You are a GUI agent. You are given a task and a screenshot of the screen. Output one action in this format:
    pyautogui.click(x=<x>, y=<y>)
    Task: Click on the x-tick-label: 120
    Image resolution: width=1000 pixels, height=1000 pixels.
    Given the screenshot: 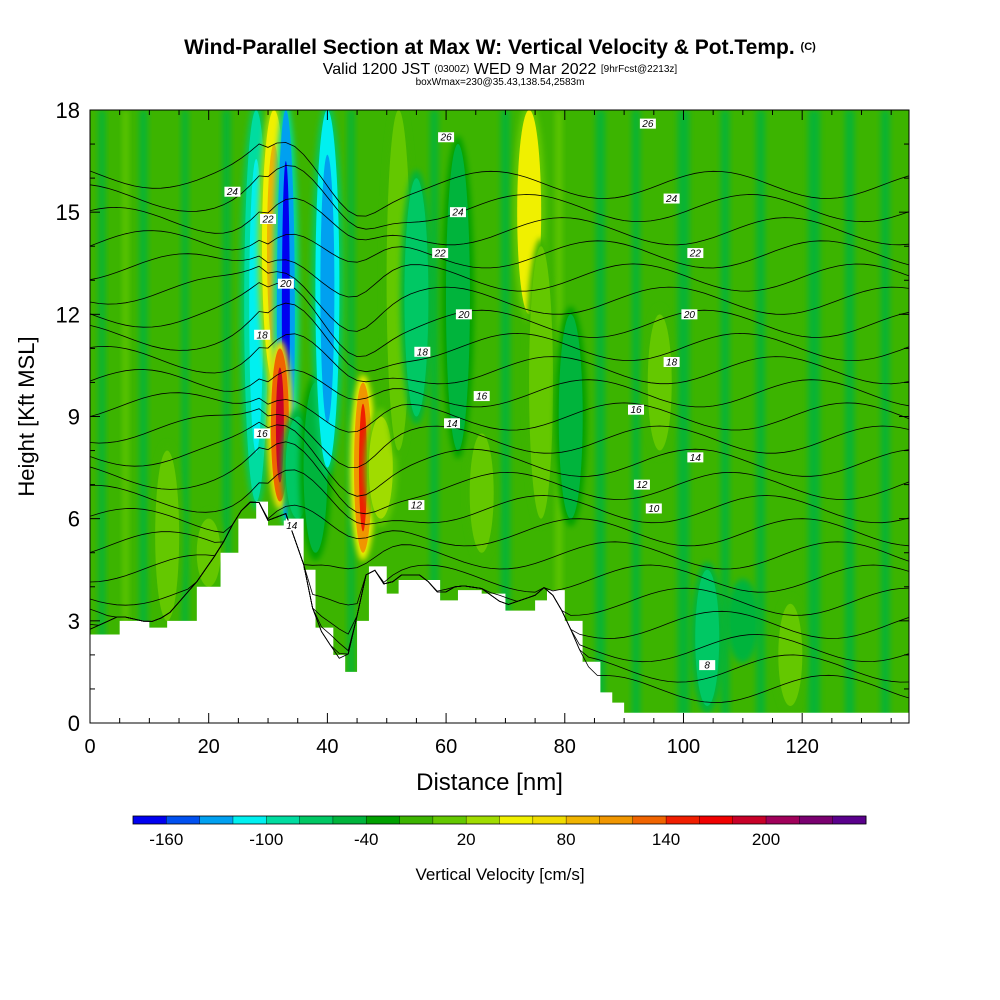 What is the action you would take?
    pyautogui.click(x=801, y=747)
    